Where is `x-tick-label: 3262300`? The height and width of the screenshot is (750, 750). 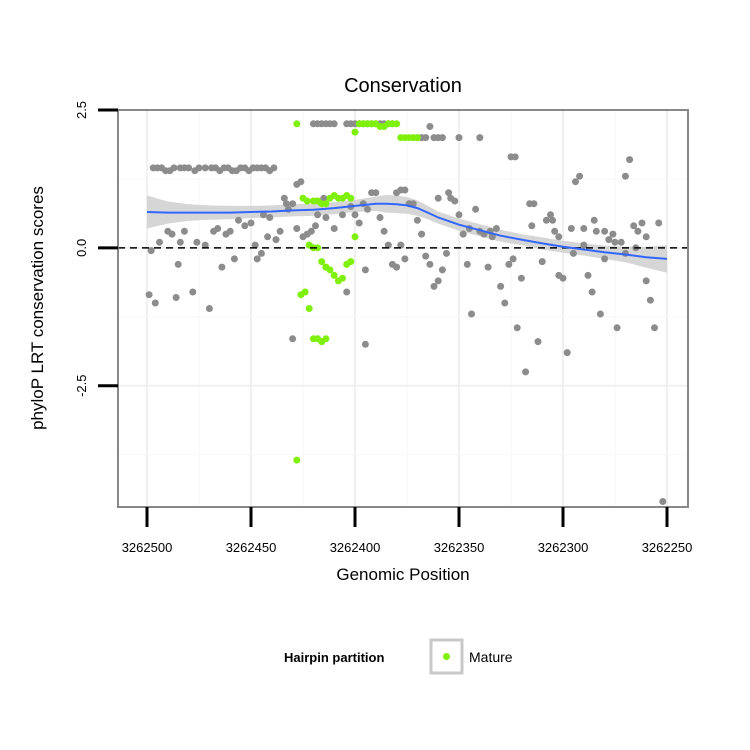
x-tick-label: 3262300 is located at coordinates (563, 547).